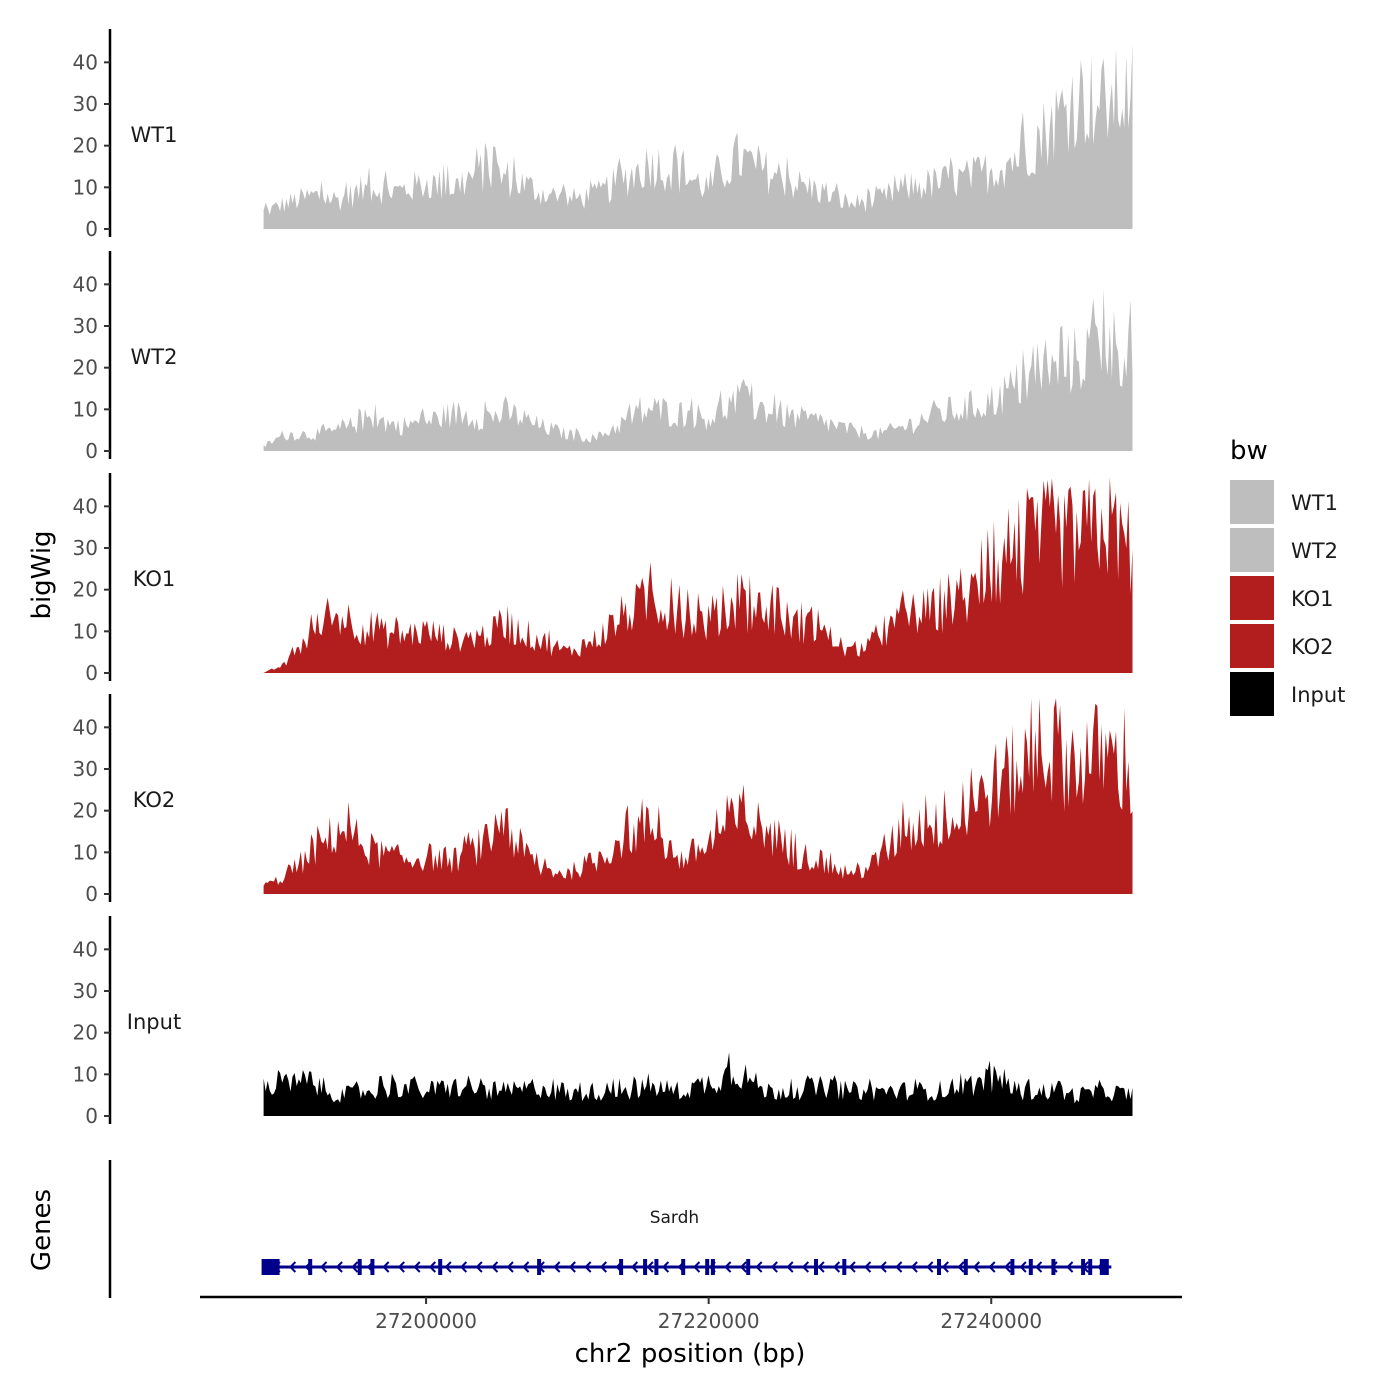  What do you see at coordinates (1287, 576) in the screenshot?
I see `legend: bw WT1 WT2 KO1 KO2 Input` at bounding box center [1287, 576].